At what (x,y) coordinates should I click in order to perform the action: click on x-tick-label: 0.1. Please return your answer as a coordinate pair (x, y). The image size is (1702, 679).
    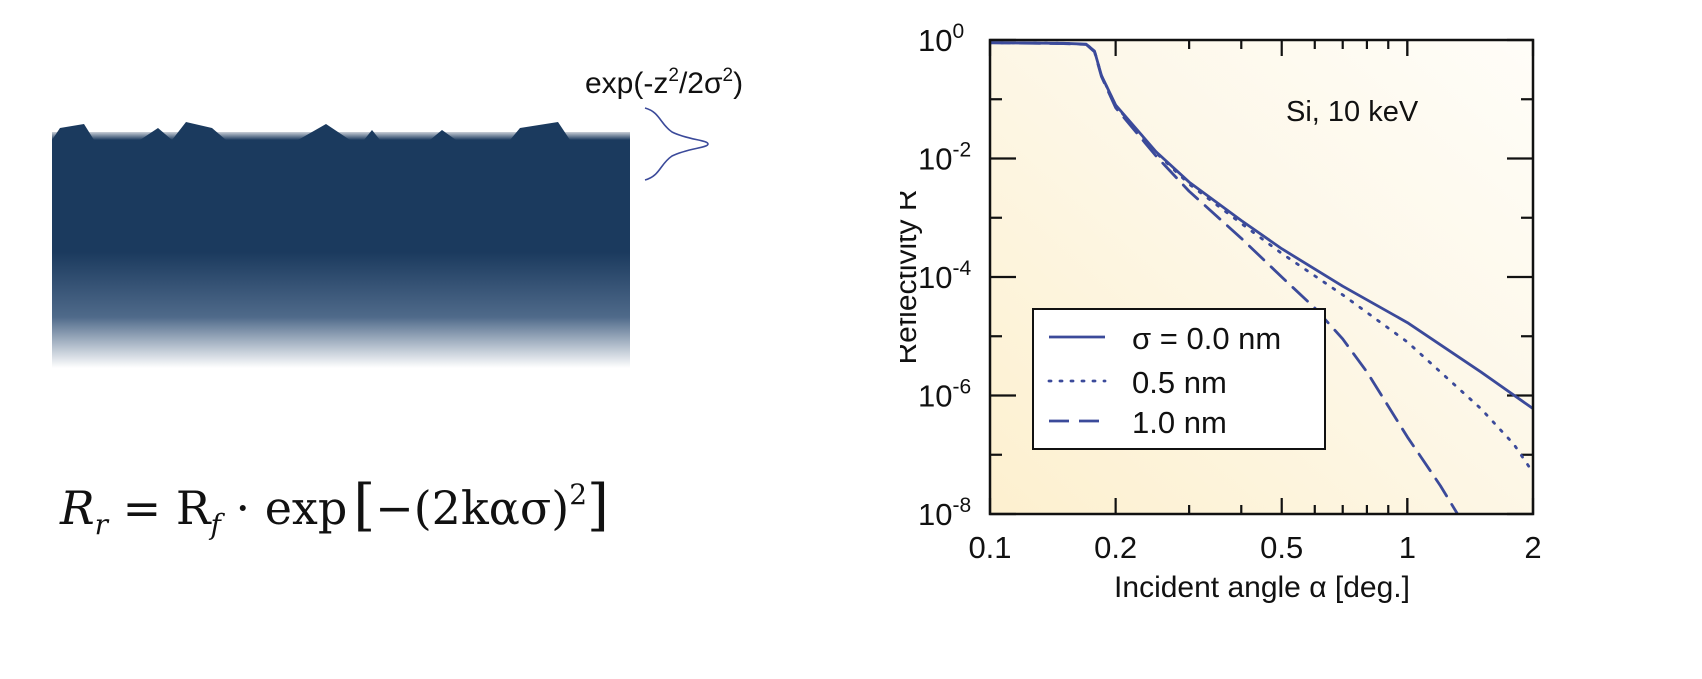
    Looking at the image, I should click on (989, 547).